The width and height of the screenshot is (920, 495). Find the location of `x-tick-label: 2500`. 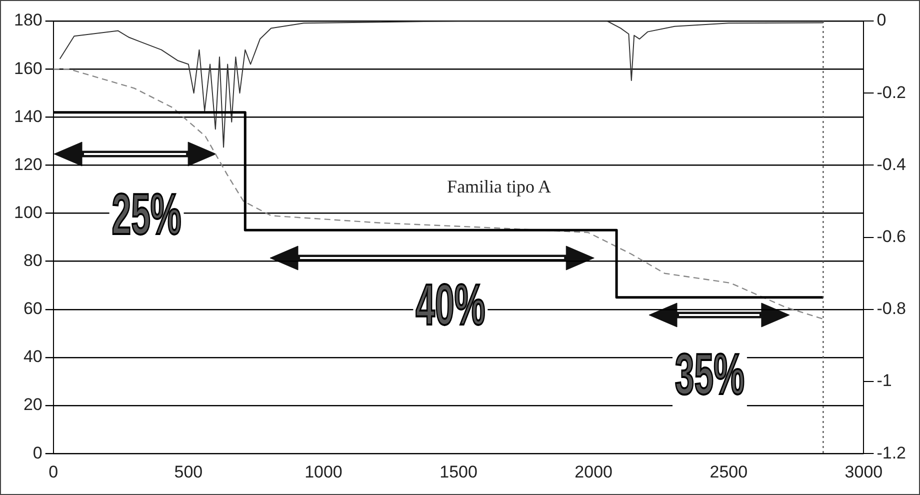

x-tick-label: 2500 is located at coordinates (729, 472).